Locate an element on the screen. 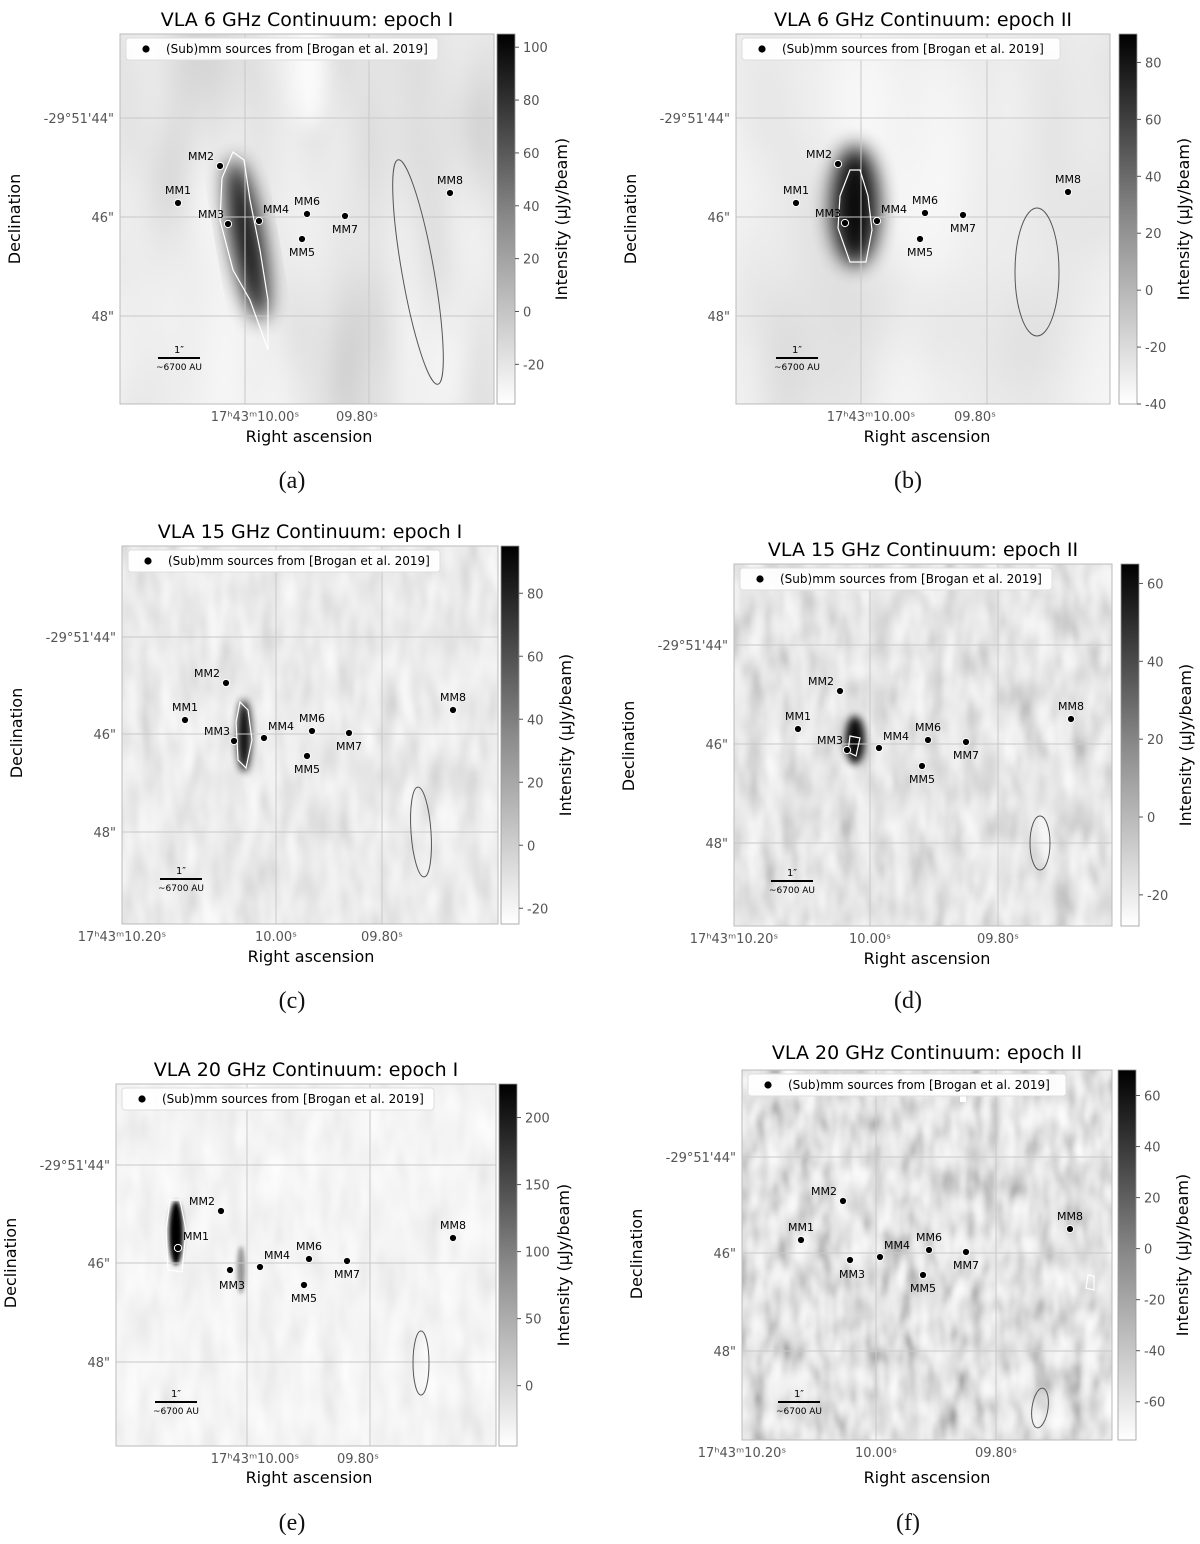 The height and width of the screenshot is (1544, 1200). heatmap-image is located at coordinates (307, 219).